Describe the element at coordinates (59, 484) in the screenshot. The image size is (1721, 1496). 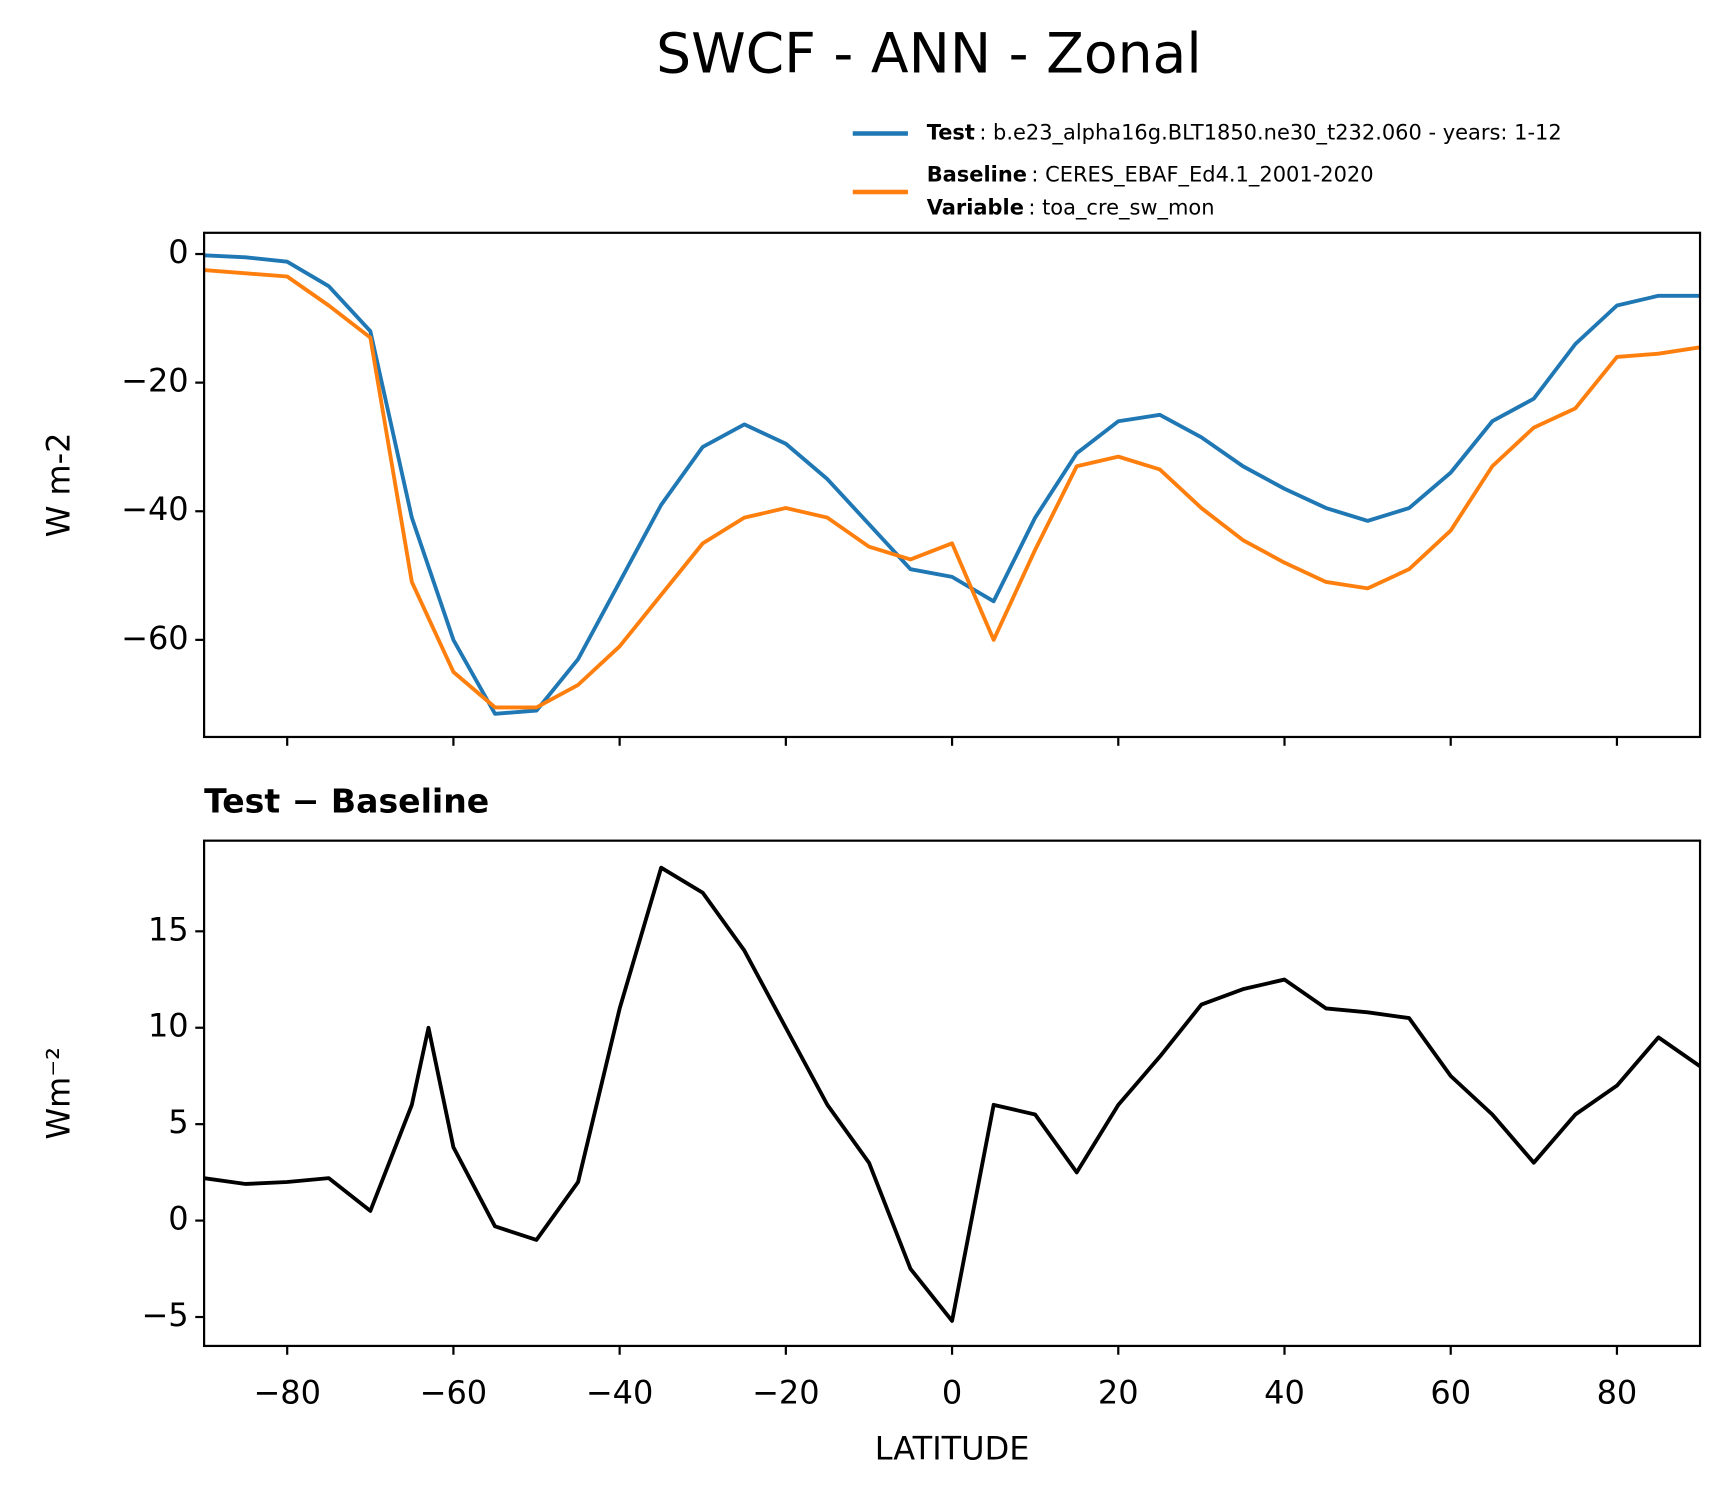
I see `y-axis-label: W m-2` at that location.